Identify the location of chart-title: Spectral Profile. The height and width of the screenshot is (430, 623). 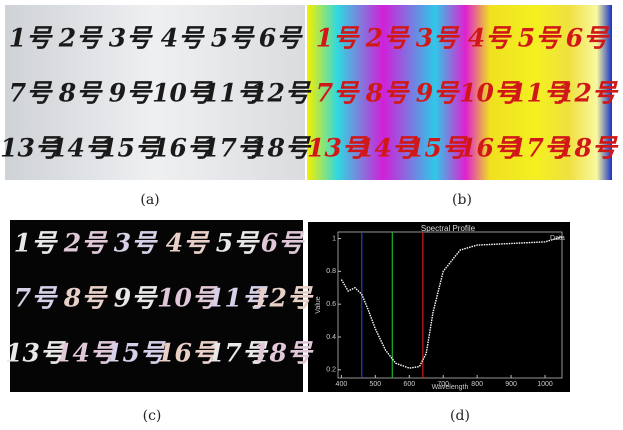
(448, 228).